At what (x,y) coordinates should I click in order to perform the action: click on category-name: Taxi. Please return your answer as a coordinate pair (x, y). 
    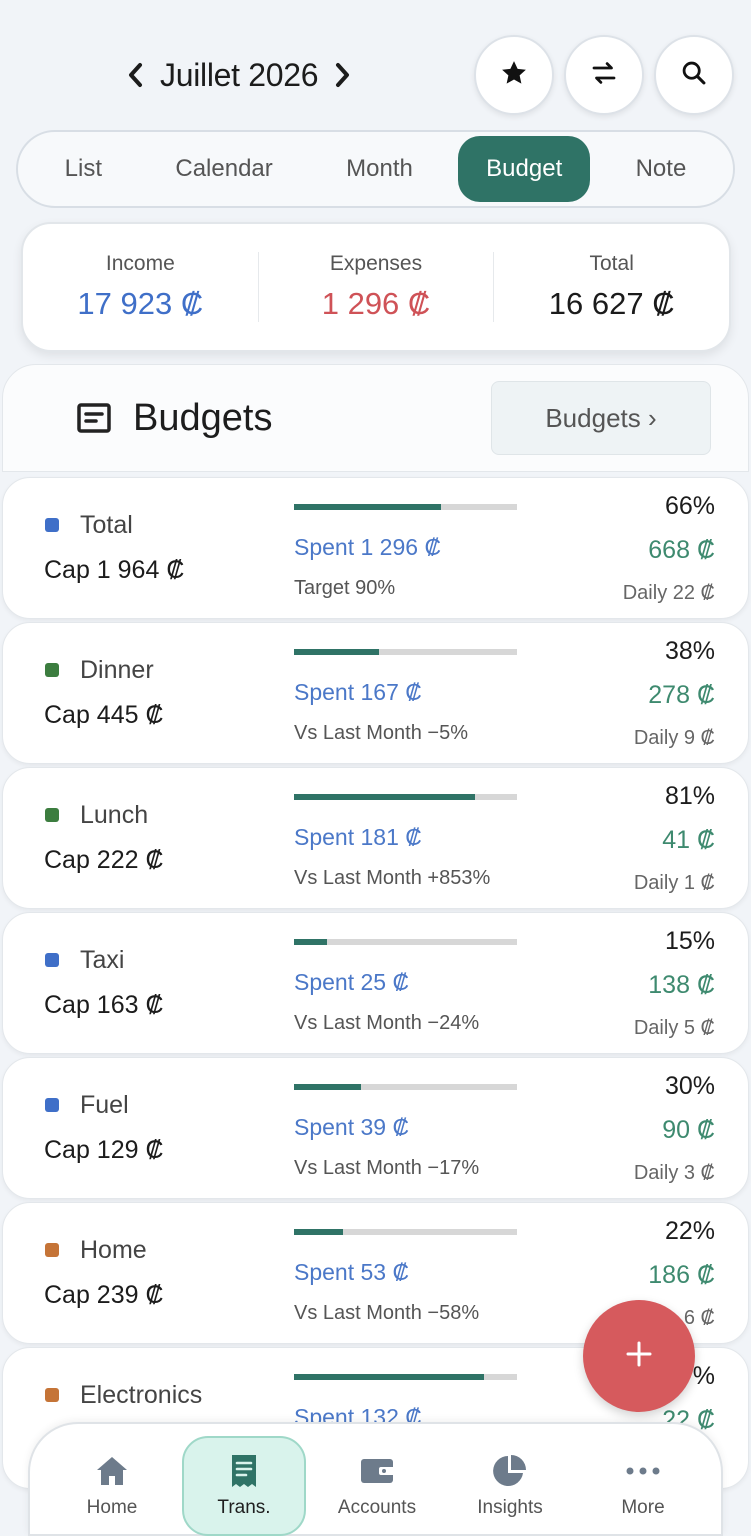
    Looking at the image, I should click on (102, 960).